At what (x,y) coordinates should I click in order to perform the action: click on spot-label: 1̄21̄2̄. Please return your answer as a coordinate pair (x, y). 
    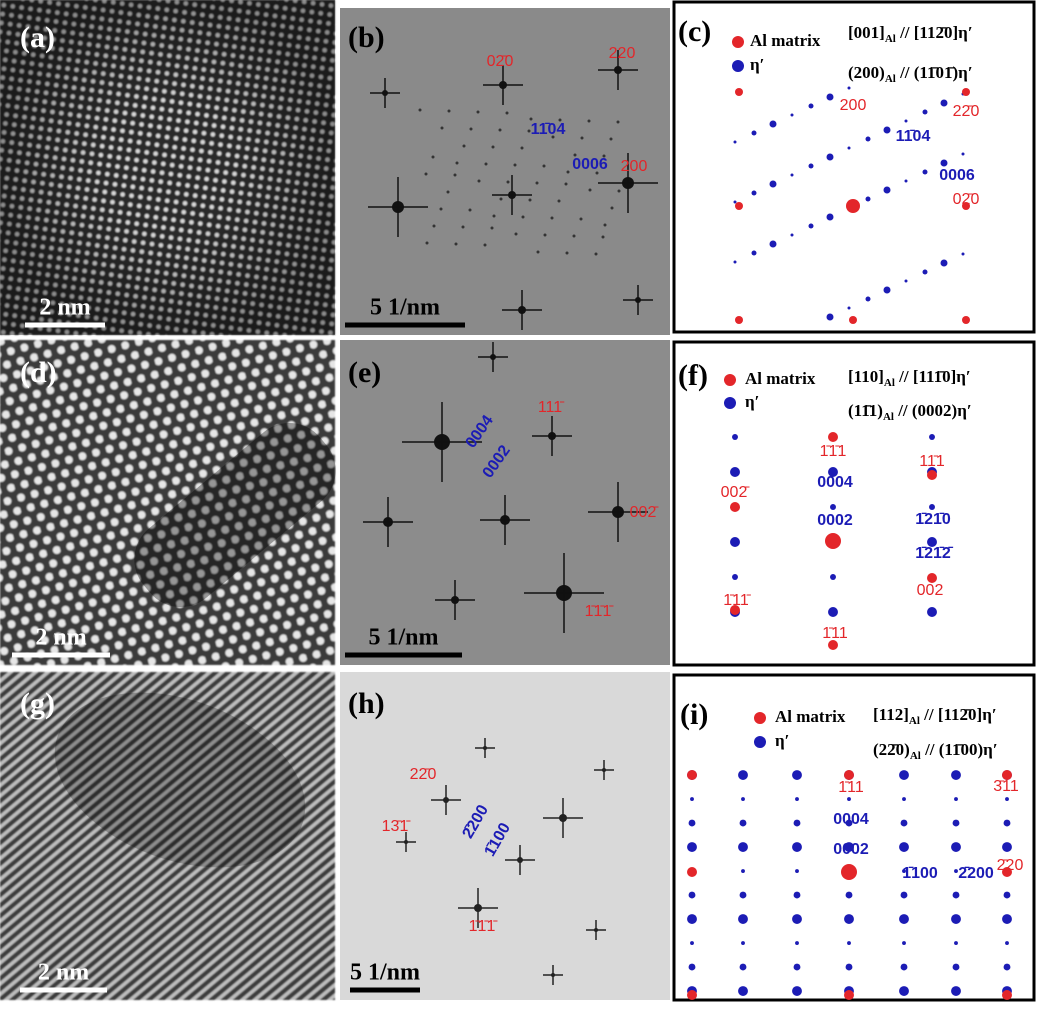
    Looking at the image, I should click on (934, 553).